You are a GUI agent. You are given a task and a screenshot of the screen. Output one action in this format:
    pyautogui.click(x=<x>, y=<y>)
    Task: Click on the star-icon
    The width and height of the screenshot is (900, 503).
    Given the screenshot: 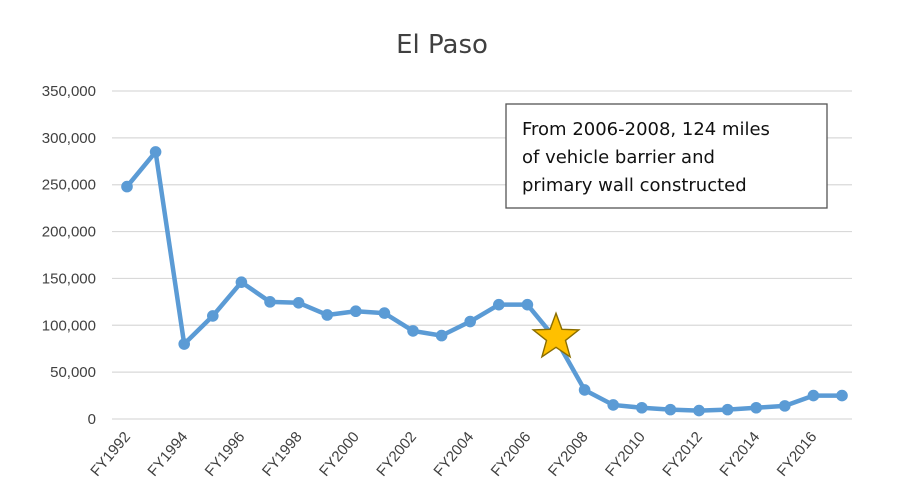 What is the action you would take?
    pyautogui.click(x=556, y=335)
    